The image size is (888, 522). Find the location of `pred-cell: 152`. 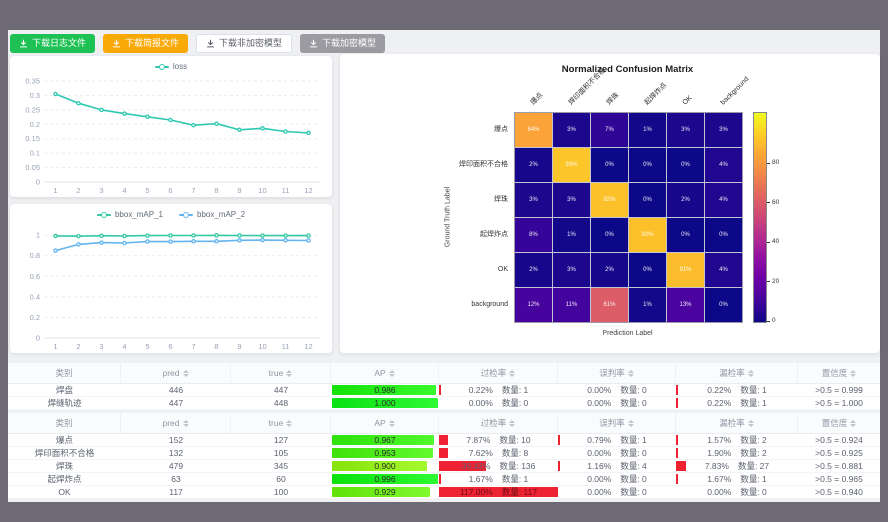

pred-cell: 152 is located at coordinates (176, 440).